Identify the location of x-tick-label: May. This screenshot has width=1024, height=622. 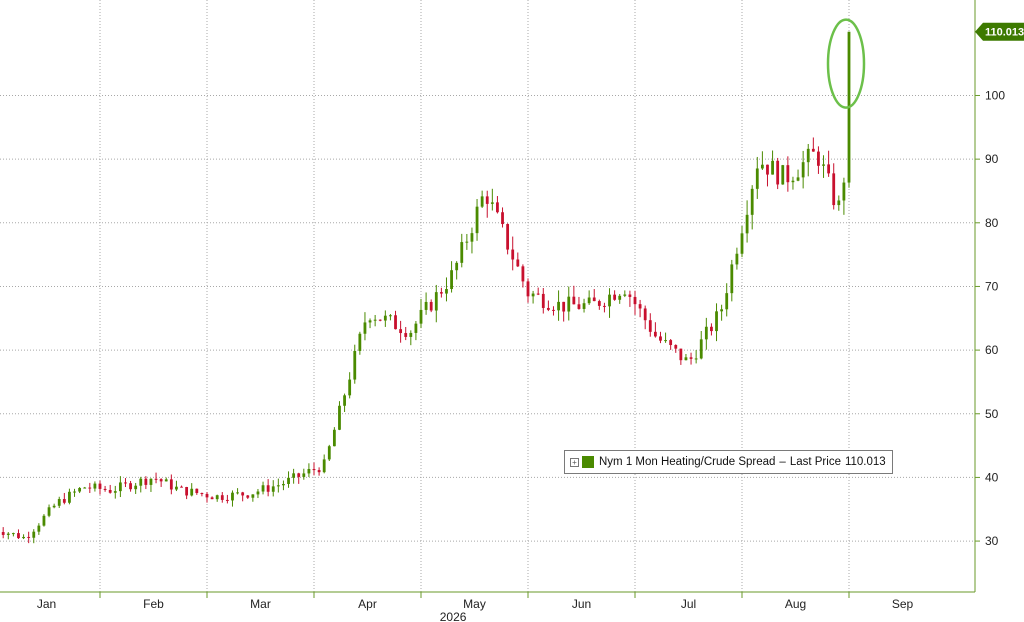
(474, 604).